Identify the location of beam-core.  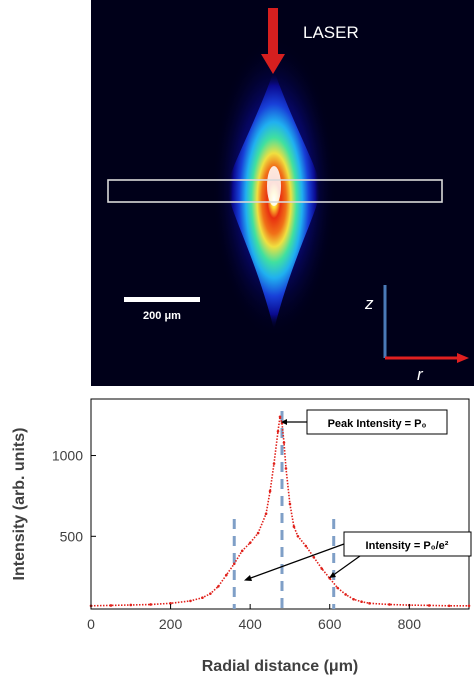
(274, 186).